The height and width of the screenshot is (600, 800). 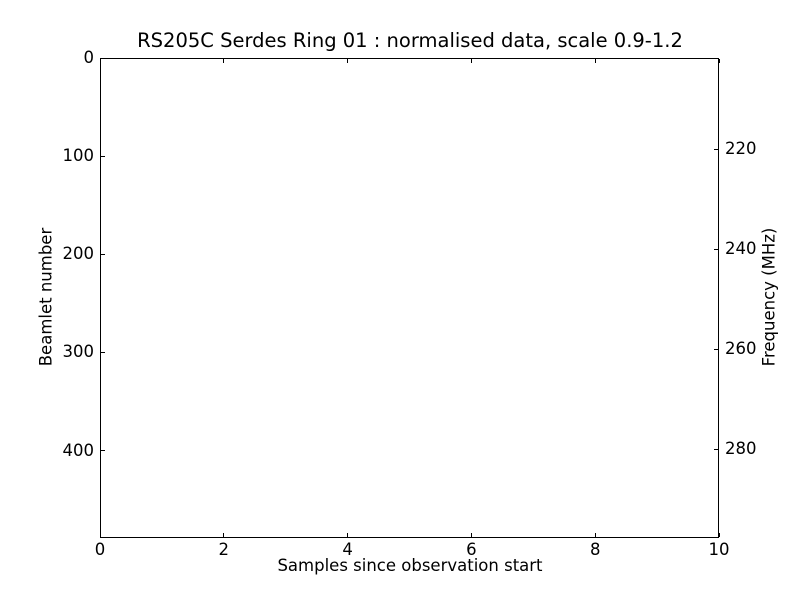 What do you see at coordinates (741, 448) in the screenshot?
I see `y-right-tick-label: 280` at bounding box center [741, 448].